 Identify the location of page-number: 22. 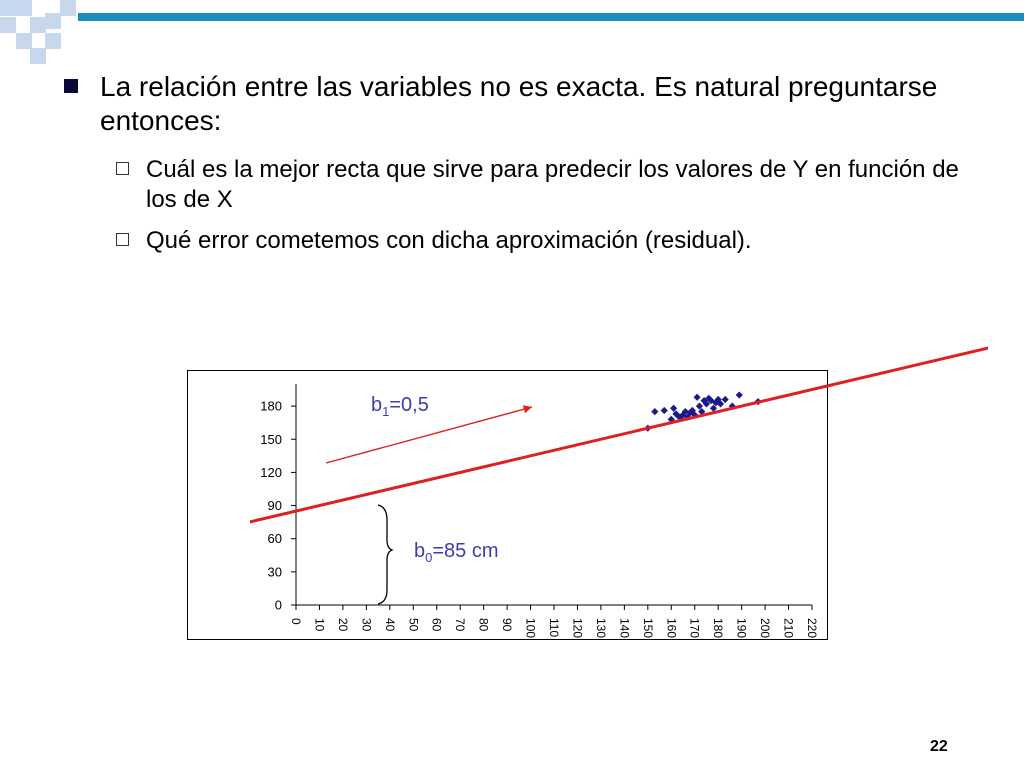
(939, 746).